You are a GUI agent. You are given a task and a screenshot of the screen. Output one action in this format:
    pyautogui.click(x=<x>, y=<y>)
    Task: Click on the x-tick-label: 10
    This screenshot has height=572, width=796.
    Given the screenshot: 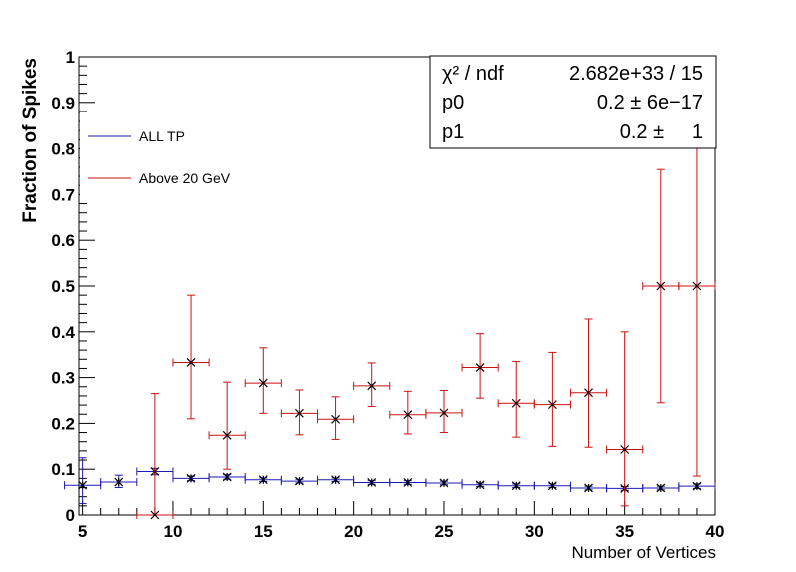 What is the action you would take?
    pyautogui.click(x=172, y=531)
    